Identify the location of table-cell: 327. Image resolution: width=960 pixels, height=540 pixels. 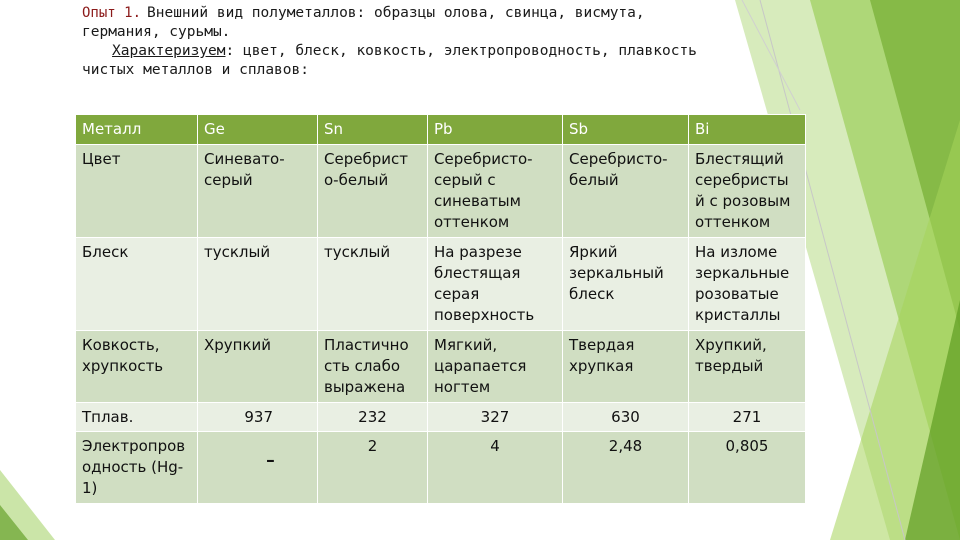
(495, 417).